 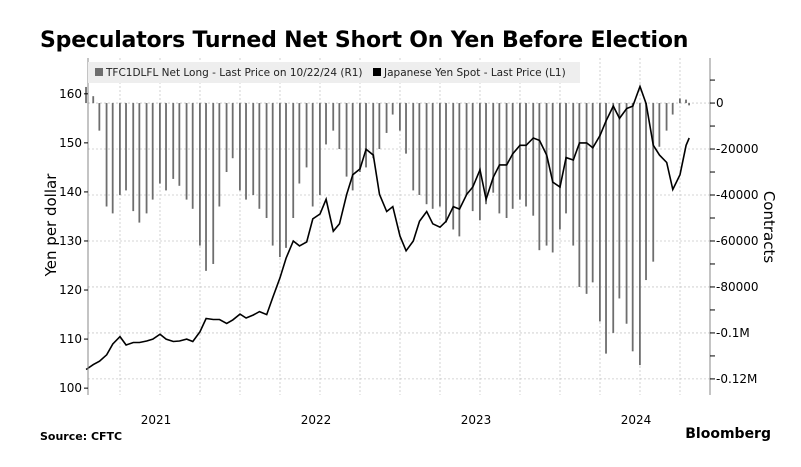 What do you see at coordinates (737, 241) in the screenshot?
I see `right-axis-tick-label: -60000` at bounding box center [737, 241].